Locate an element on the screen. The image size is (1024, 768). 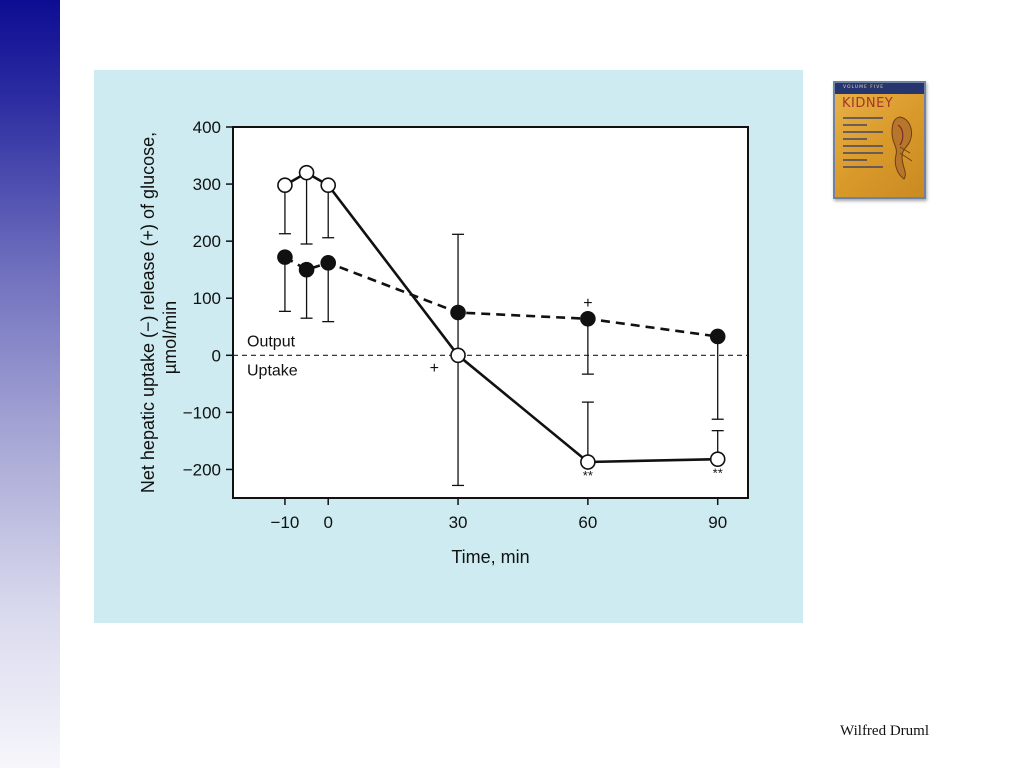
x-tick-label: 30 is located at coordinates (458, 522).